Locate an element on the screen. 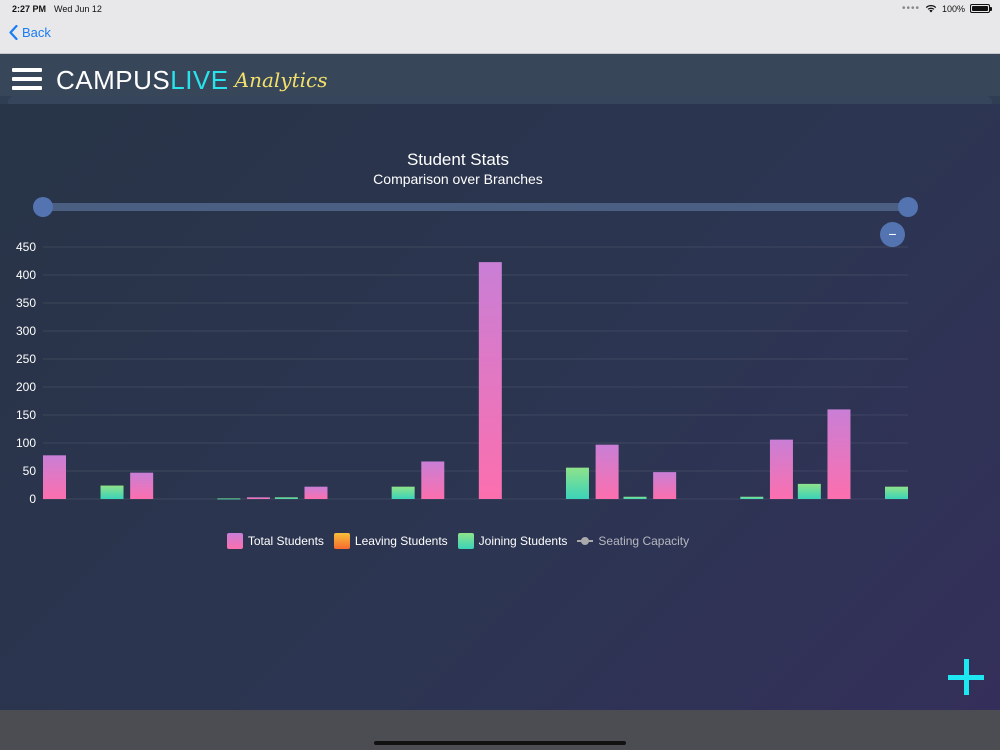 The width and height of the screenshot is (1000, 750). legend-leaving-students: Leaving Students is located at coordinates (390, 541).